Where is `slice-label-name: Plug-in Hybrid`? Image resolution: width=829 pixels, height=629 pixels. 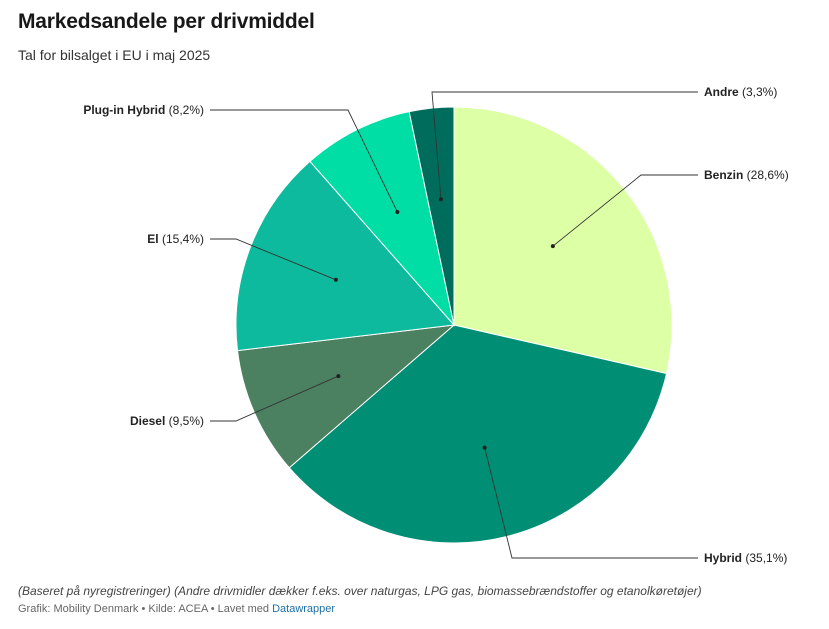 slice-label-name: Plug-in Hybrid is located at coordinates (124, 110).